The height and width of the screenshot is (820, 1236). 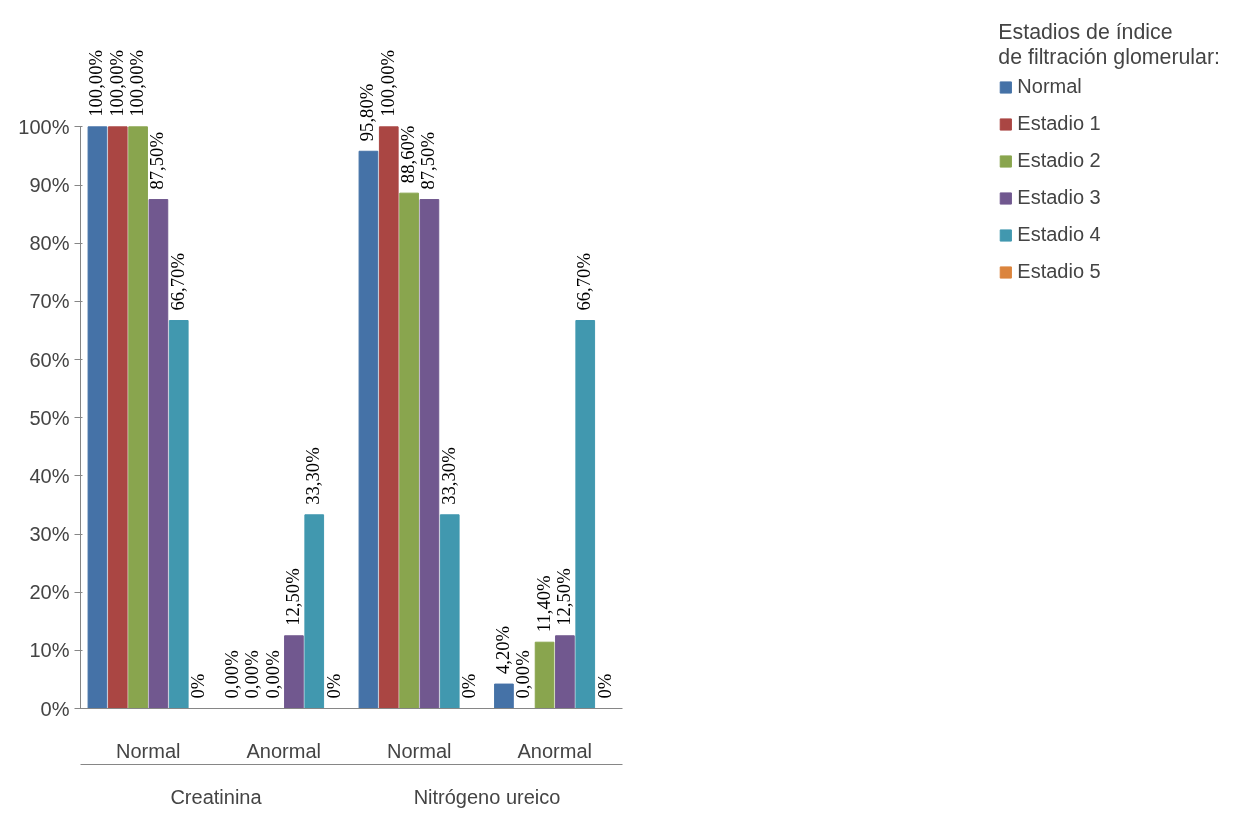 What do you see at coordinates (55, 708) in the screenshot?
I see `y-tick-label: 0%` at bounding box center [55, 708].